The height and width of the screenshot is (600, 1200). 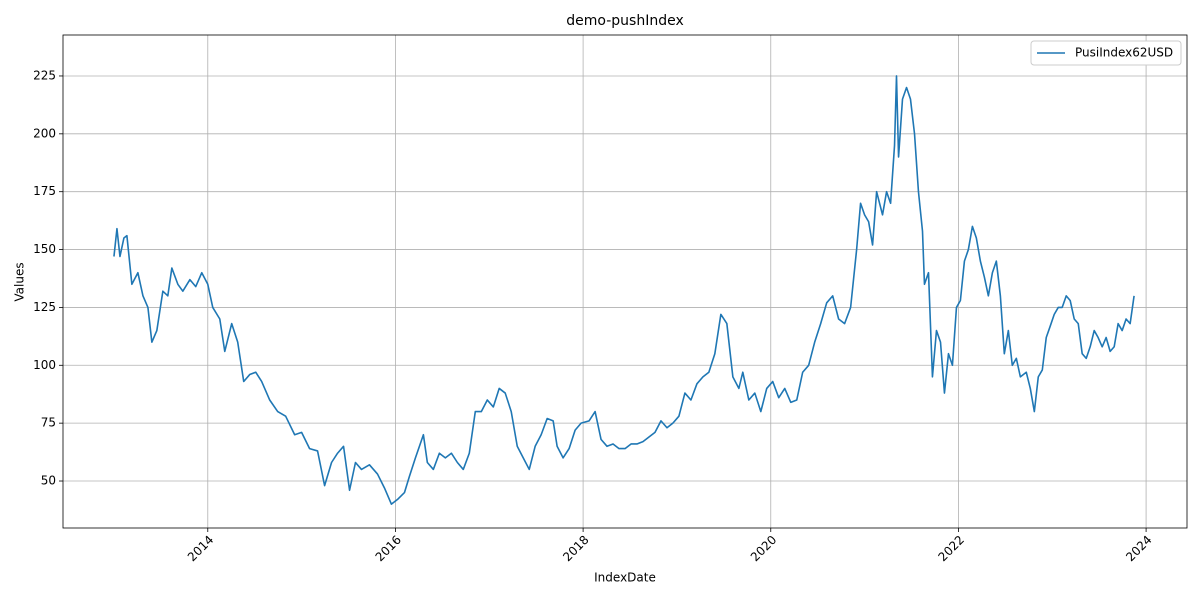 I want to click on legend-box, so click(x=1106, y=53).